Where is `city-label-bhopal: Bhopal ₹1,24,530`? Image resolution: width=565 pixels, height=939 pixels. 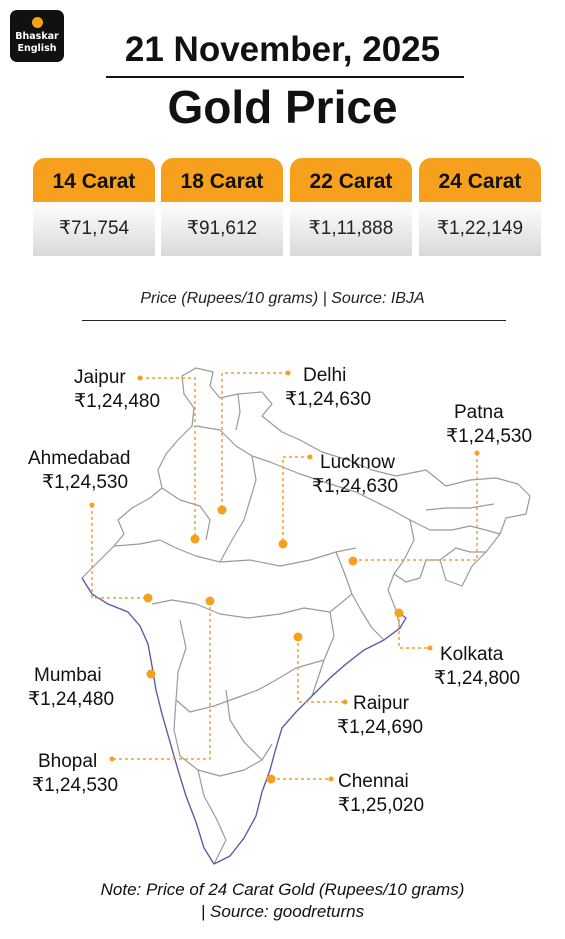 city-label-bhopal: Bhopal ₹1,24,530 is located at coordinates (75, 774).